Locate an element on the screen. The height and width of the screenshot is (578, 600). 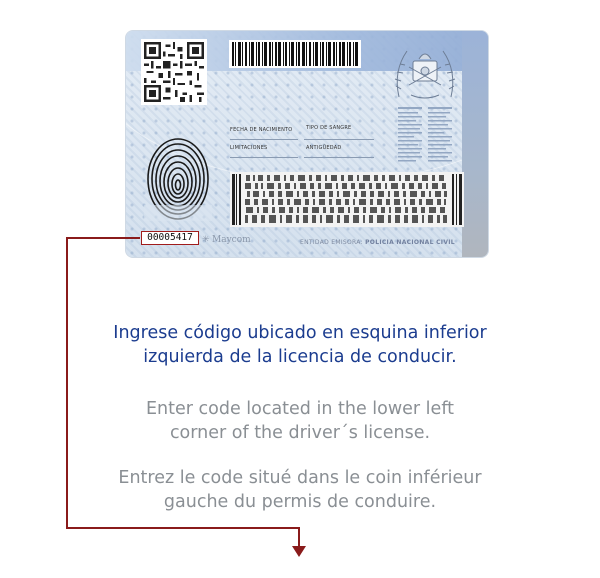
instruction-french-line2: gauche du permis de conduire. is located at coordinates (300, 502).